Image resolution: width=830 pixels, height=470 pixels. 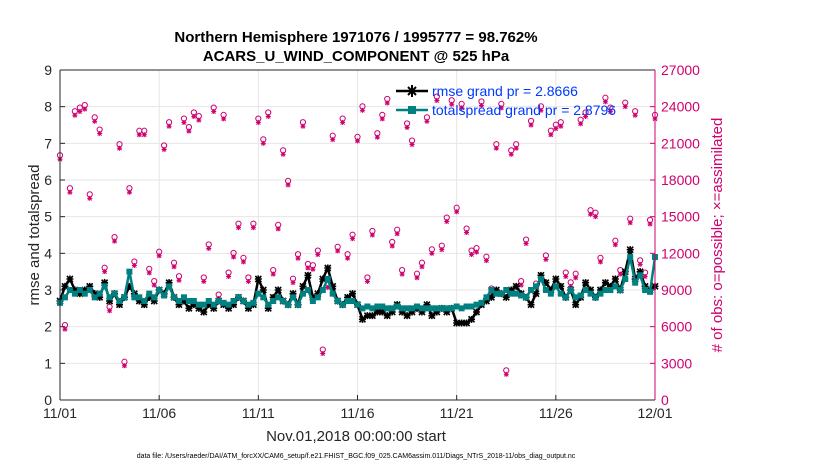 What do you see at coordinates (356, 56) in the screenshot?
I see `chart-title-line-2: ACARS_U_WIND_COMPONENT @ 525 hPa` at bounding box center [356, 56].